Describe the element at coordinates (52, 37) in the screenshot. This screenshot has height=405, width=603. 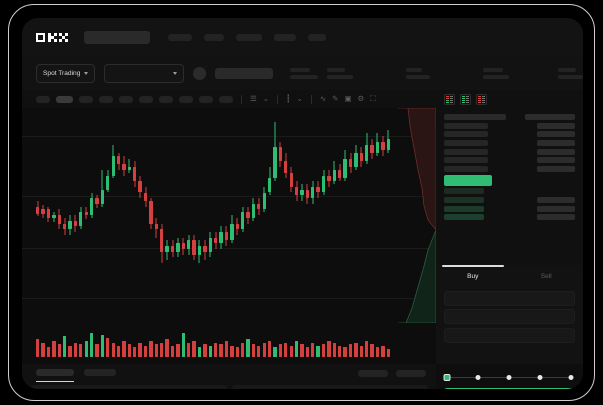
I see `okx-logo-icon` at that location.